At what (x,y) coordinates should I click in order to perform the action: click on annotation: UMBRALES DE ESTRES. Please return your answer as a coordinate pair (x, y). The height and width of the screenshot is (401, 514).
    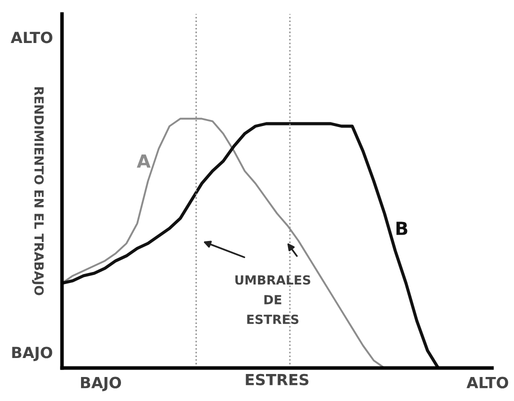
    Looking at the image, I should click on (272, 299).